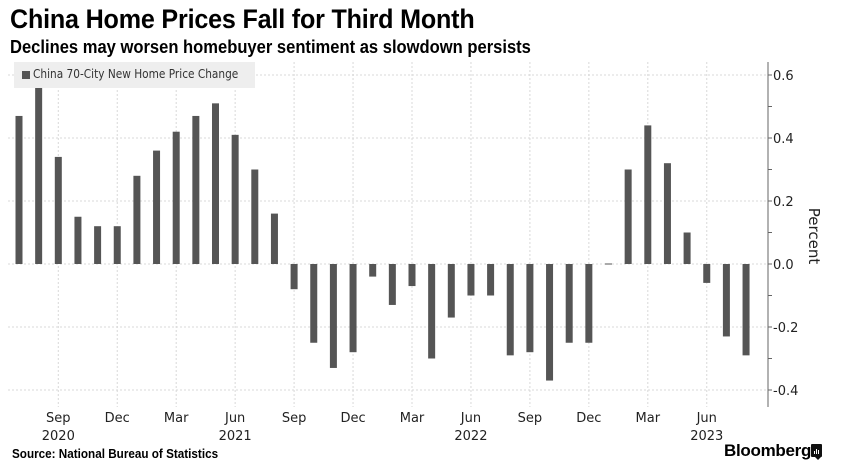 The width and height of the screenshot is (852, 476). What do you see at coordinates (816, 452) in the screenshot?
I see `bloomberg-chart-icon` at bounding box center [816, 452].